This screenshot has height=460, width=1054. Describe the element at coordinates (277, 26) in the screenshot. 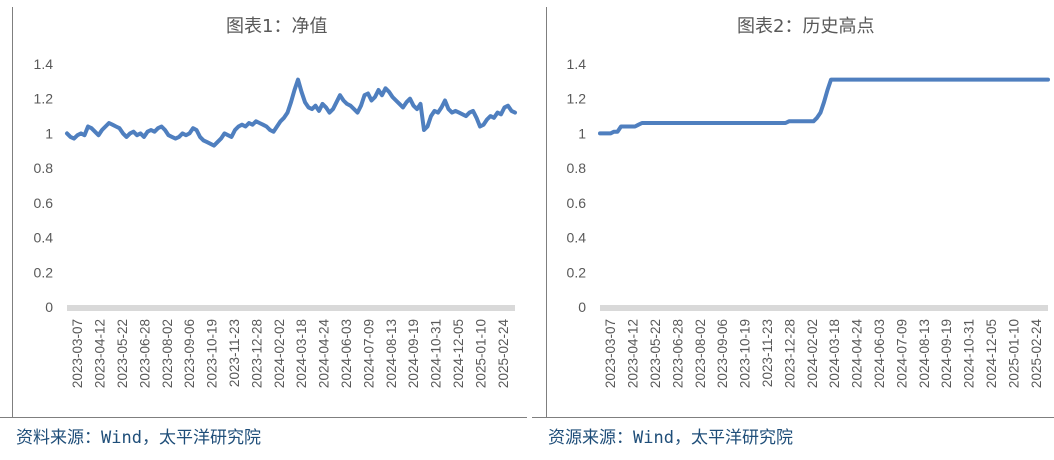

I see `chart-title: 图表1：净值` at that location.